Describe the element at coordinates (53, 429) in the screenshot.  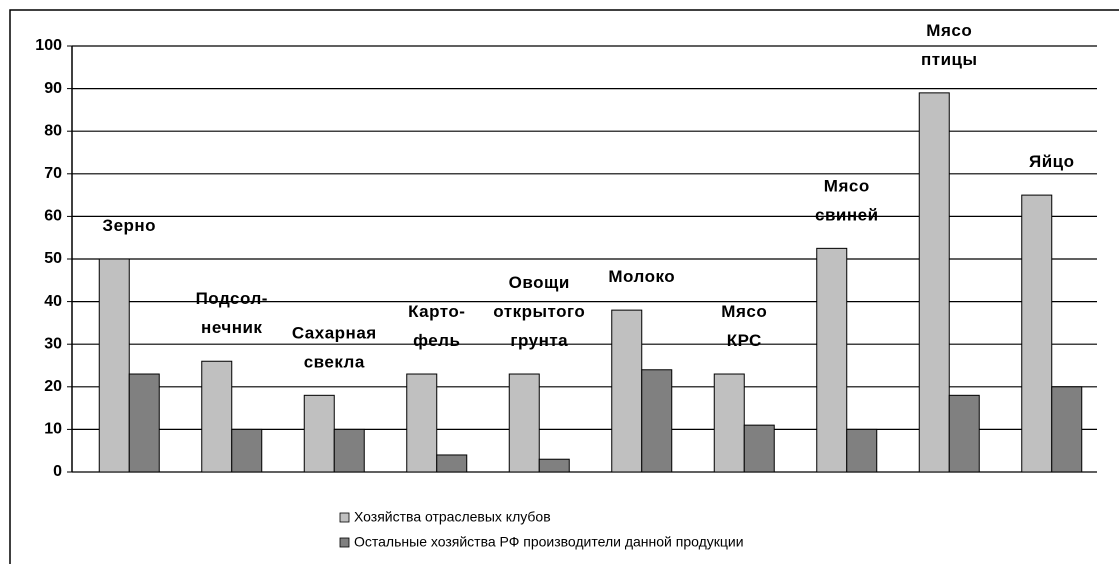
I see `y-tick-label: 10` at that location.